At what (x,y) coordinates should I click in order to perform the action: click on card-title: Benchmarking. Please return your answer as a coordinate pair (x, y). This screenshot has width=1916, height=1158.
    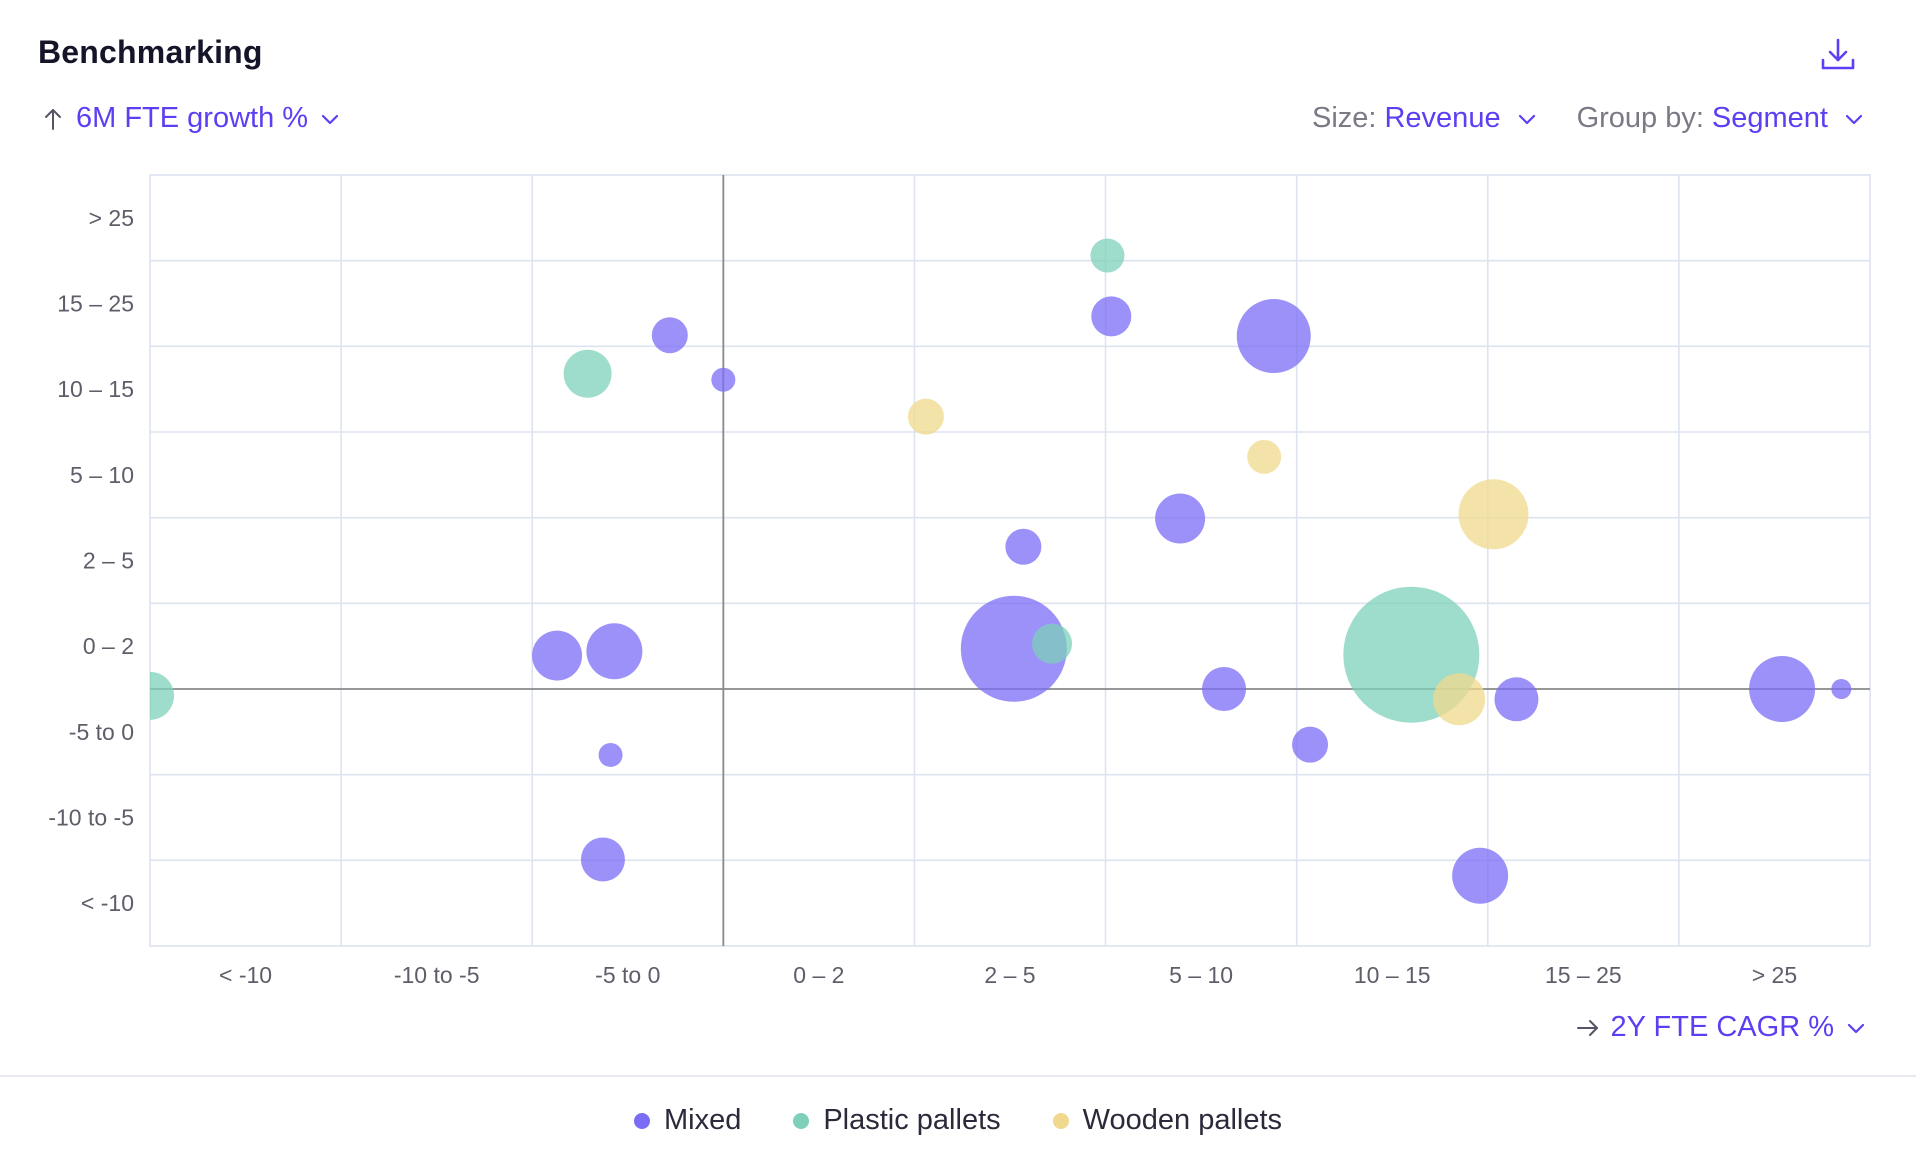
    Looking at the image, I should click on (150, 52).